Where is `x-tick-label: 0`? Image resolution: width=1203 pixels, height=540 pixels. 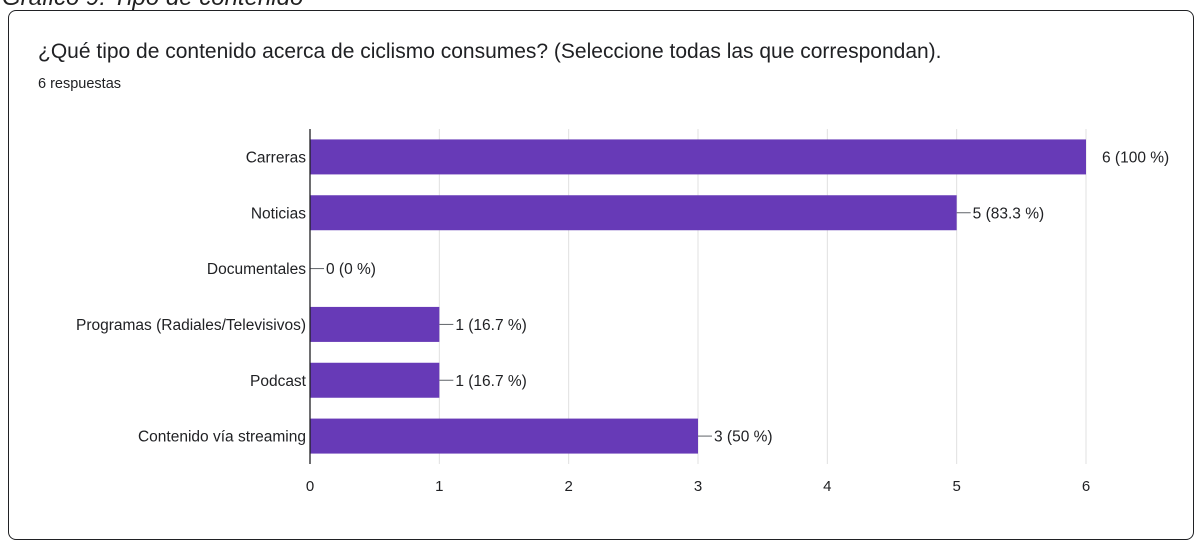 x-tick-label: 0 is located at coordinates (310, 486).